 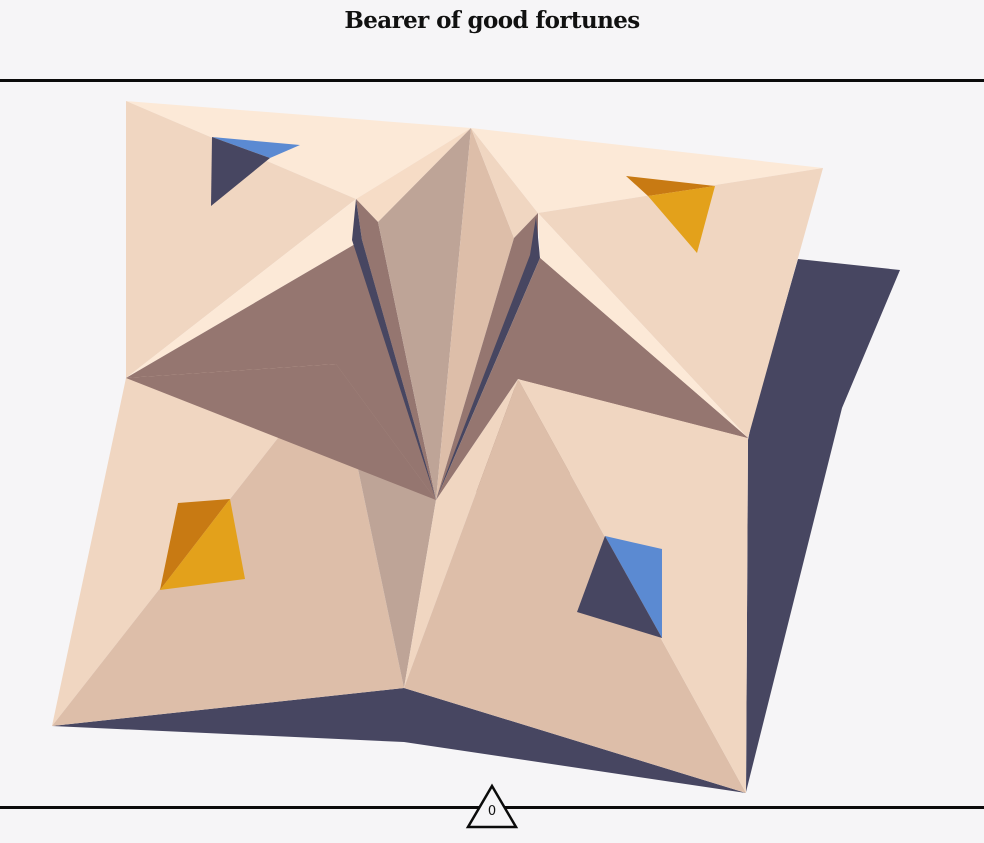 I want to click on top-right-marker-light, so click(x=681, y=219).